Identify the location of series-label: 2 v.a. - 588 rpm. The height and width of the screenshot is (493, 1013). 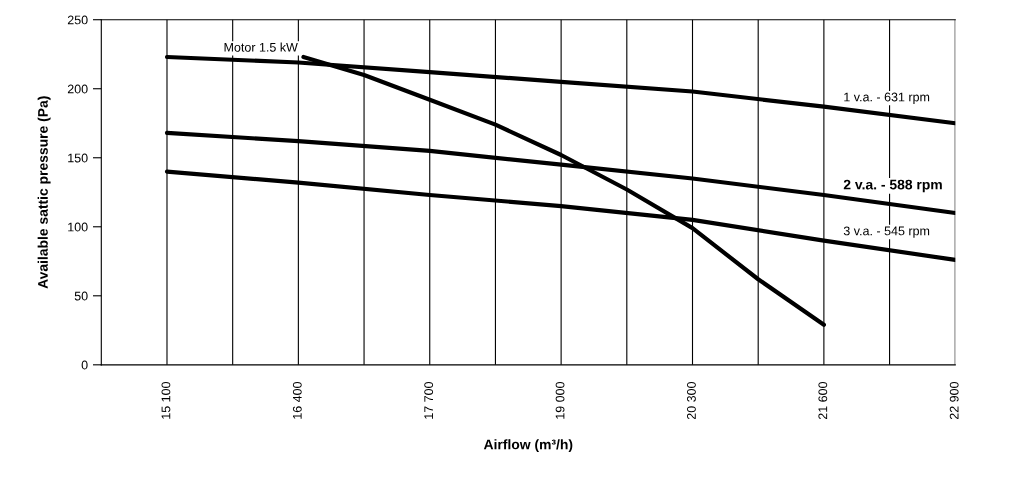
(892, 186).